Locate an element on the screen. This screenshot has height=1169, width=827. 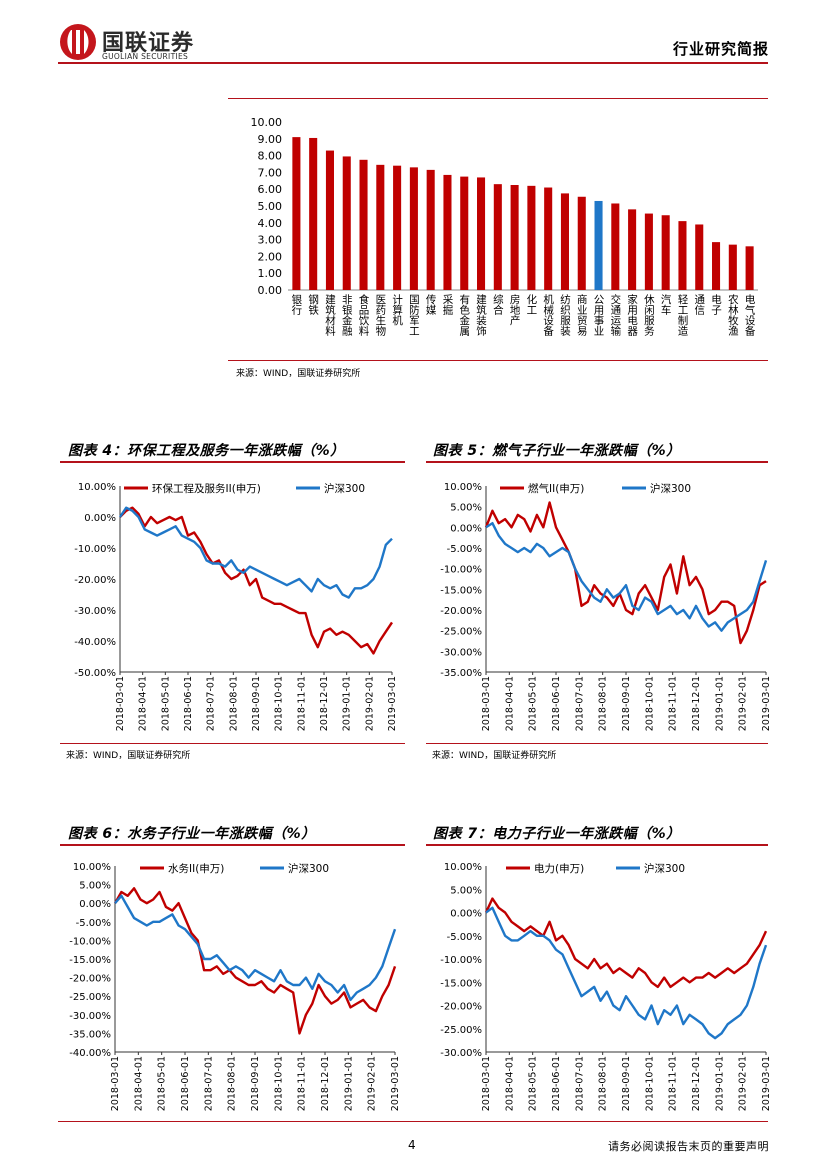
fig5-title-rule is located at coordinates (597, 462).